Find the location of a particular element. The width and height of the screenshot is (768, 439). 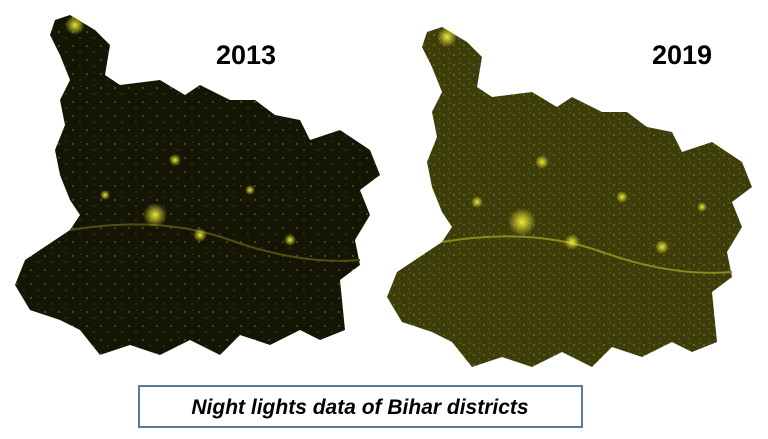

caption: Night lights data of Bihar districts is located at coordinates (359, 407).